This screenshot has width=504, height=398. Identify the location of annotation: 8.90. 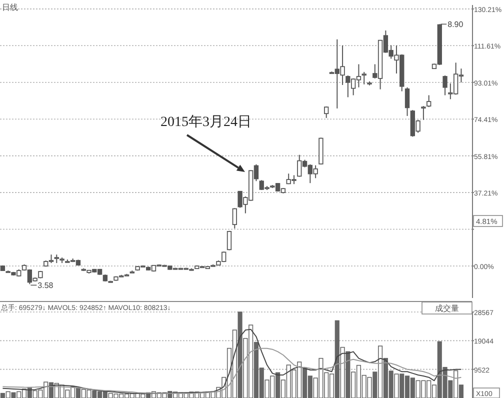
(456, 25).